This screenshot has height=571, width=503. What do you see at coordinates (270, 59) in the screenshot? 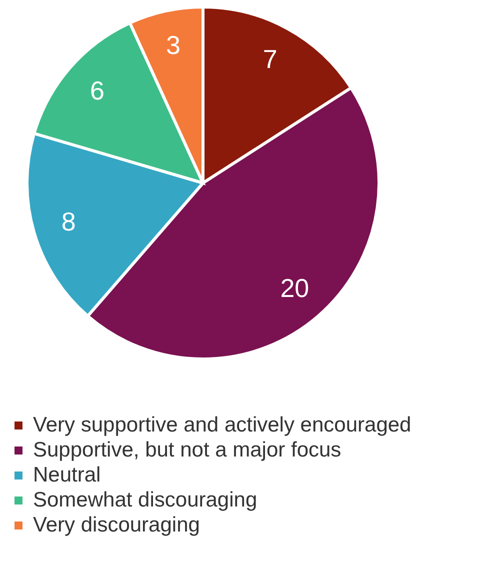
I see `data-label: 7` at bounding box center [270, 59].